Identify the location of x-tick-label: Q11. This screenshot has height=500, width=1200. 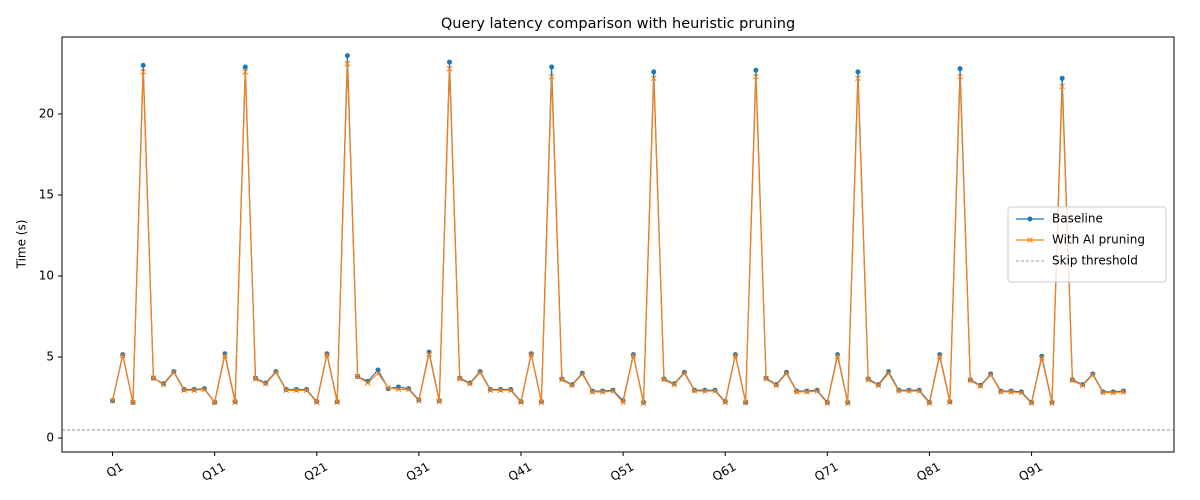
(214, 472).